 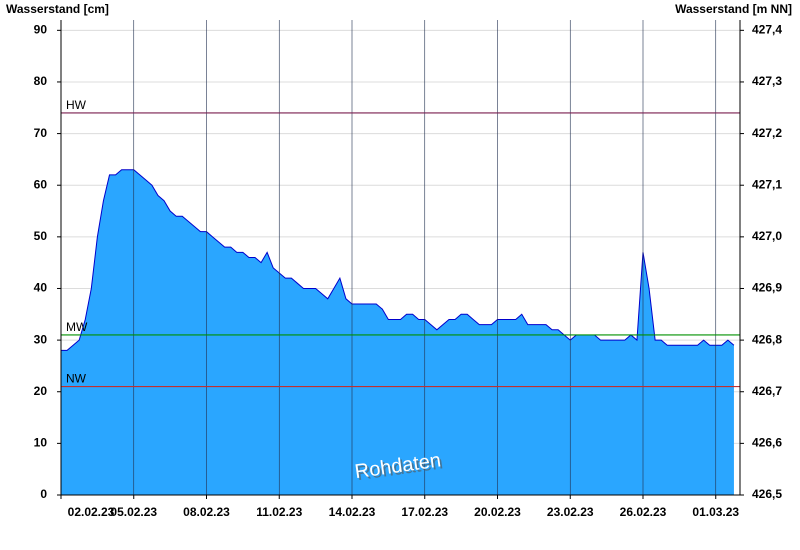 I want to click on reference-label: HW, so click(x=76, y=105).